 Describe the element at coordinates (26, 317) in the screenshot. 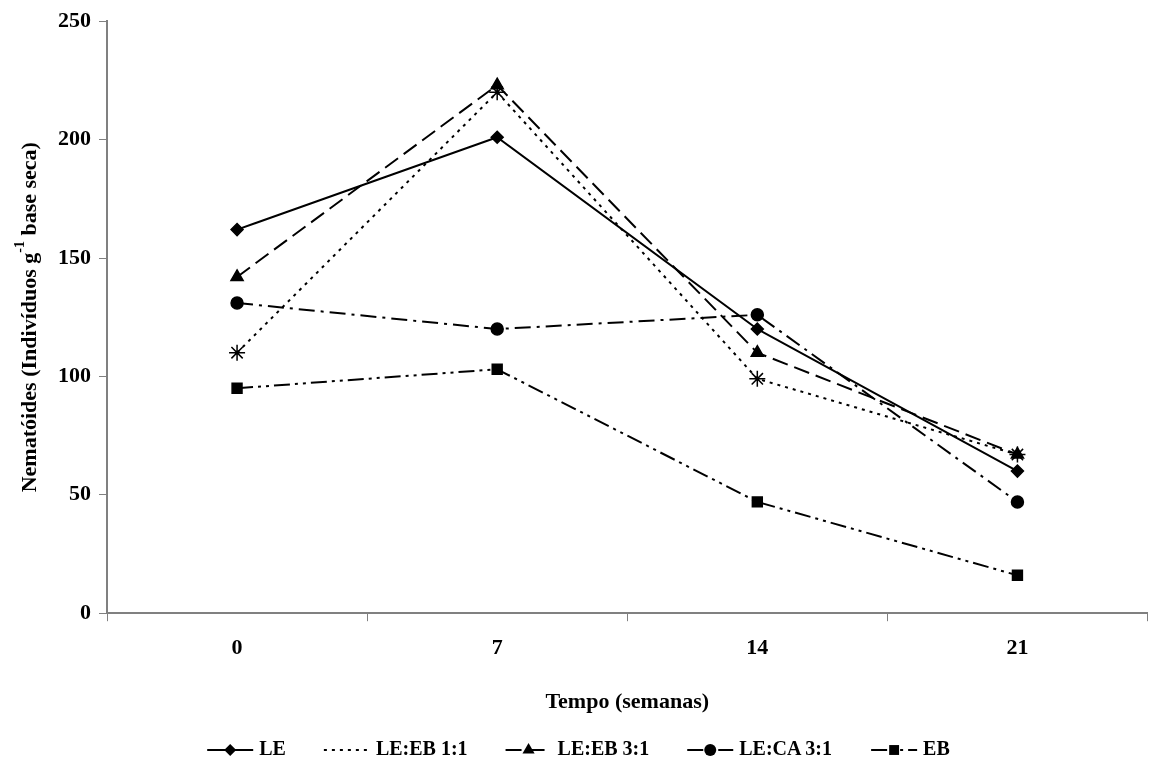

I see `y-axis-title: Nematóides (Indivíduos g-1 base seca)` at that location.